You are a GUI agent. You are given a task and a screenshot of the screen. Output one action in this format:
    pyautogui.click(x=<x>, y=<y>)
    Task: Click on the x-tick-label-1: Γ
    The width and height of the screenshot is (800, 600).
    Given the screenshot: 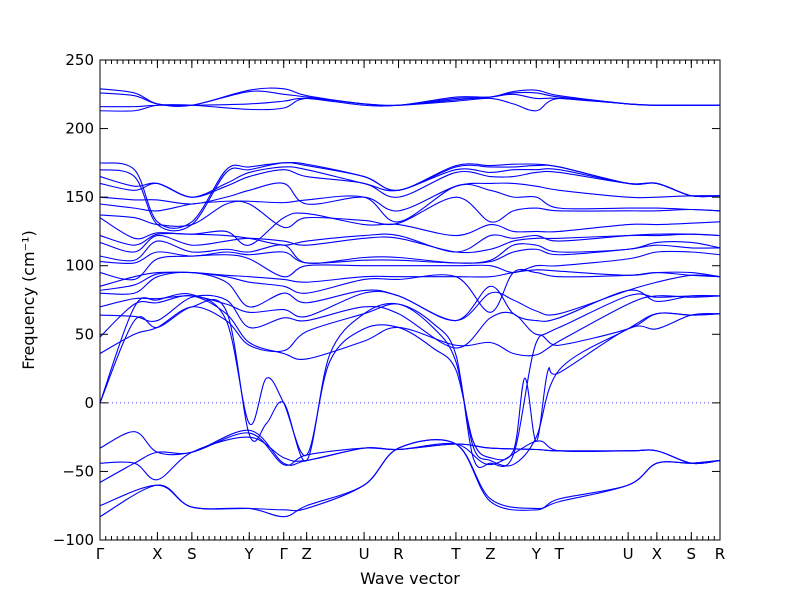 What is the action you would take?
    pyautogui.click(x=100, y=554)
    